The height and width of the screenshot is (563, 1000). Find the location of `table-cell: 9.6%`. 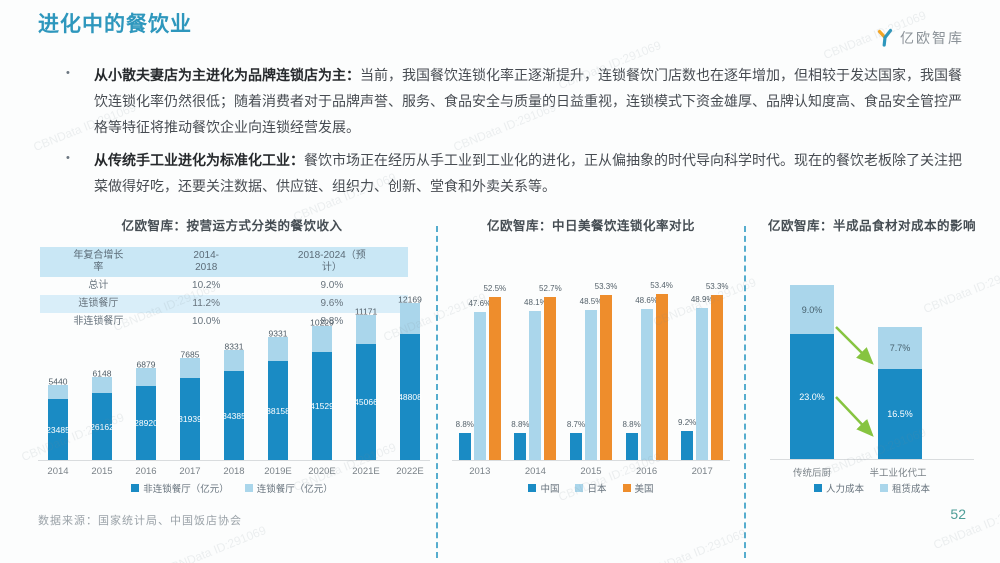

table-cell: 9.6% is located at coordinates (332, 303).